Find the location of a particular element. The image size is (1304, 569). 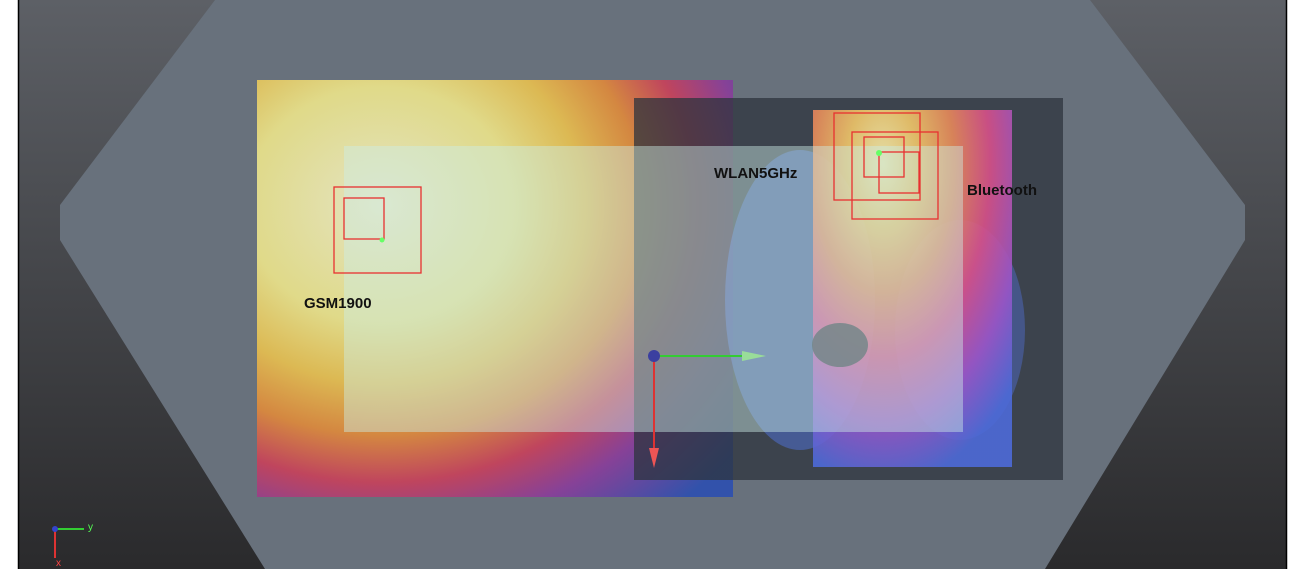

origin is located at coordinates (654, 356).